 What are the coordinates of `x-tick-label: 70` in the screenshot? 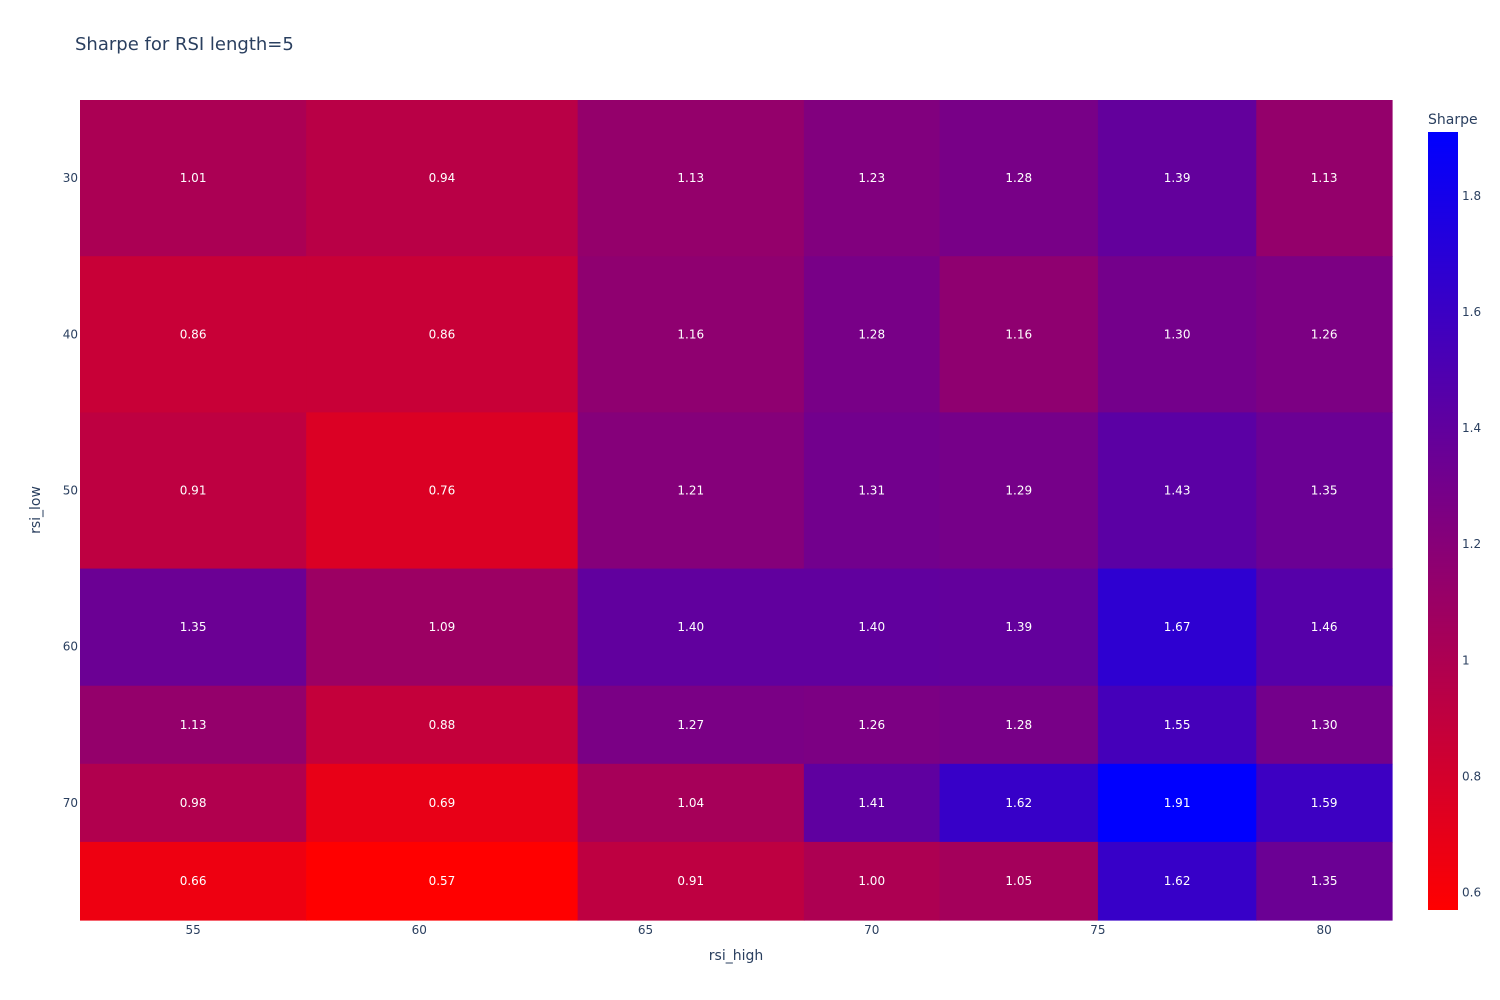 It's located at (871, 930).